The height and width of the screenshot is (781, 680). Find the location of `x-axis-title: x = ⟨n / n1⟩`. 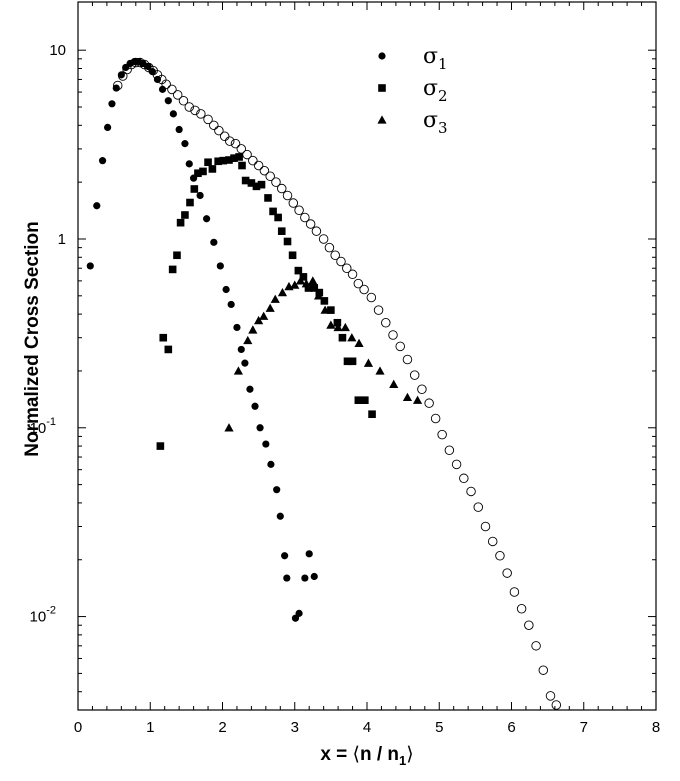

x-axis-title: x = ⟨n / n1⟩ is located at coordinates (366, 756).